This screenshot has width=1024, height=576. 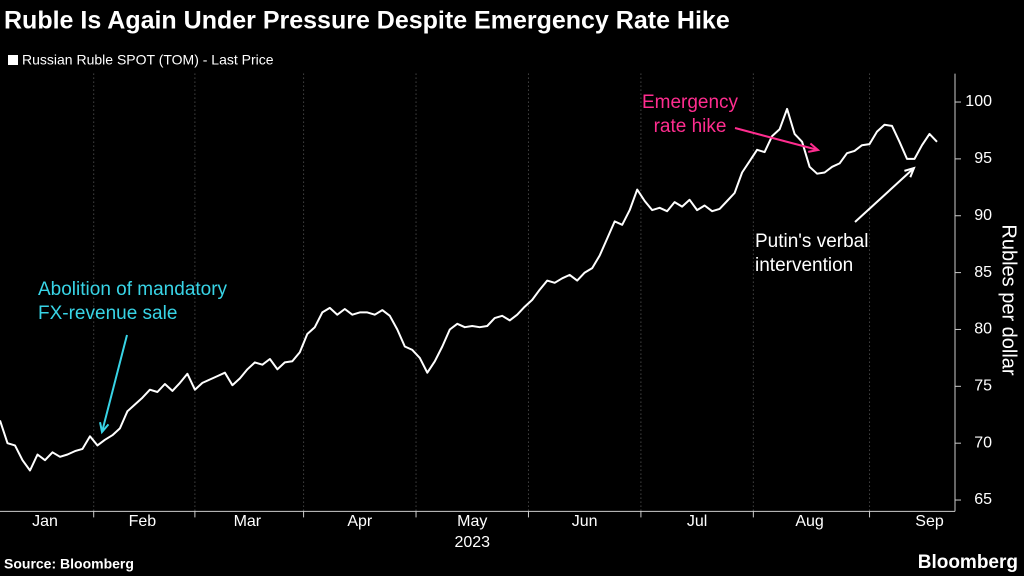 I want to click on x-tick-label: Jun, so click(x=585, y=521).